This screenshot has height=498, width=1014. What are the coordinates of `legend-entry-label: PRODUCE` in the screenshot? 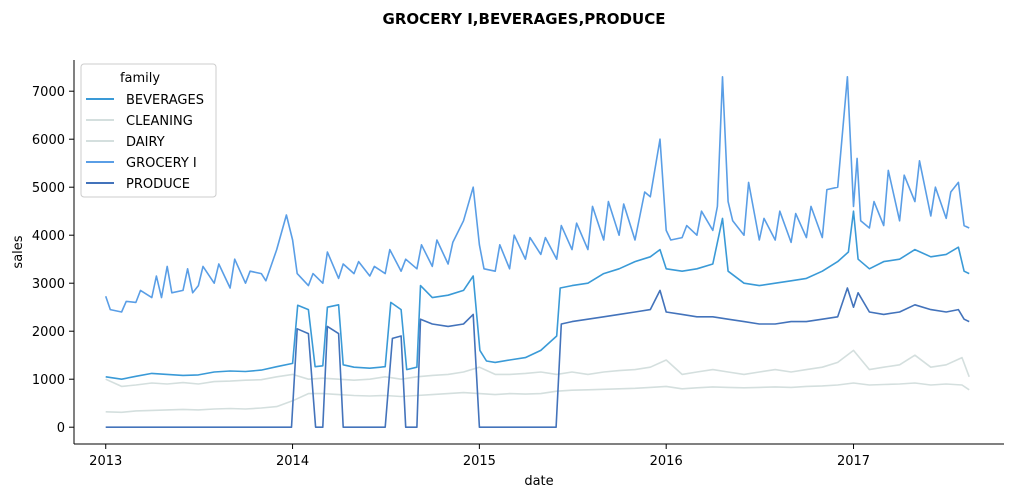 It's located at (158, 184).